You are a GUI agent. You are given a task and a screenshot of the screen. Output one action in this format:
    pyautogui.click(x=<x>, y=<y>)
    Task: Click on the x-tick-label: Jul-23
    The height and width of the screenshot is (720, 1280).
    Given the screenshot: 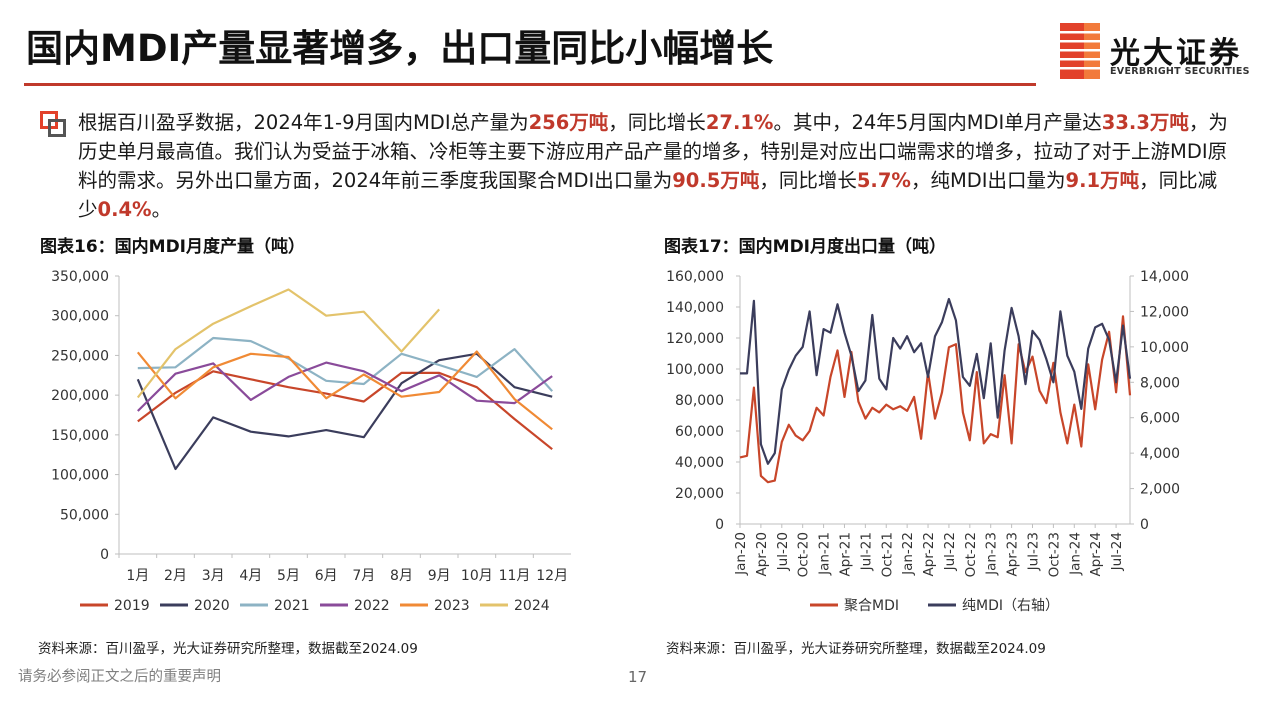 What is the action you would take?
    pyautogui.click(x=1034, y=551)
    